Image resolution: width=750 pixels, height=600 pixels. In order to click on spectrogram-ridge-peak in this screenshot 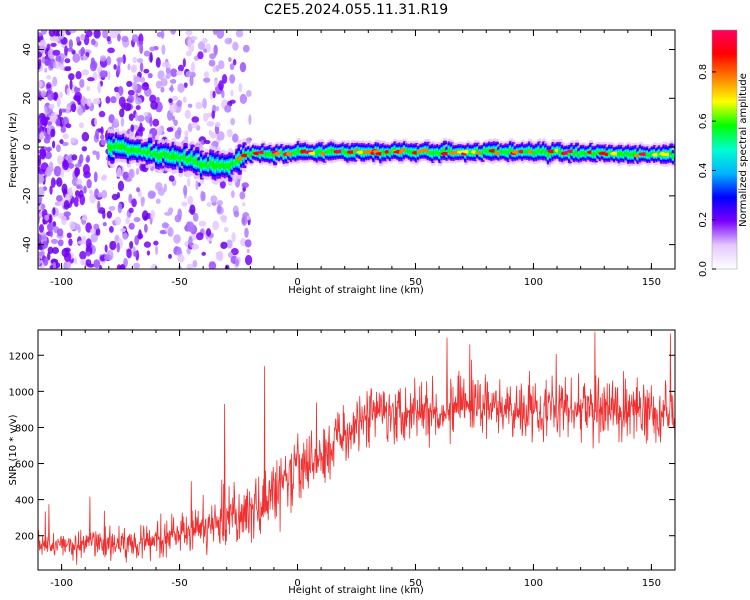, I will do `click(557, 150)`.